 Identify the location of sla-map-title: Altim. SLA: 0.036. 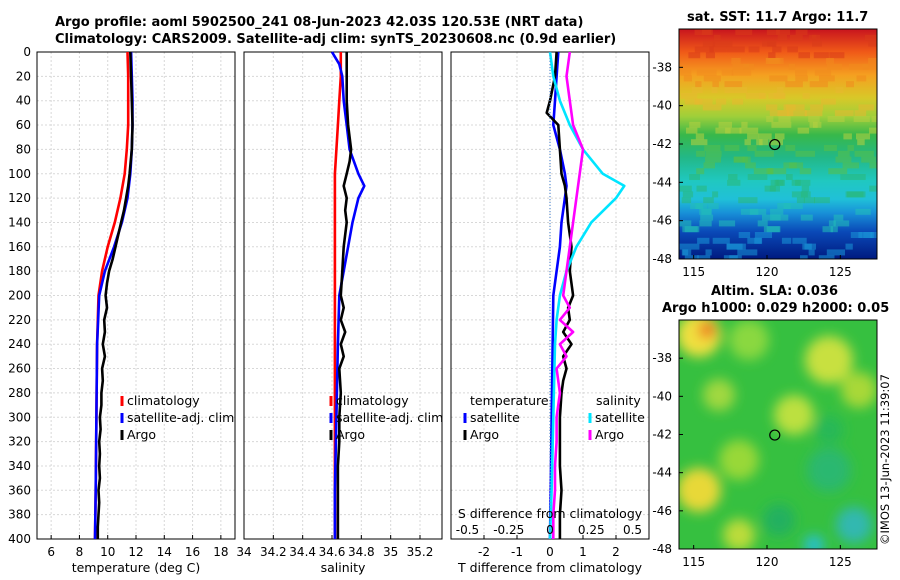
(774, 291).